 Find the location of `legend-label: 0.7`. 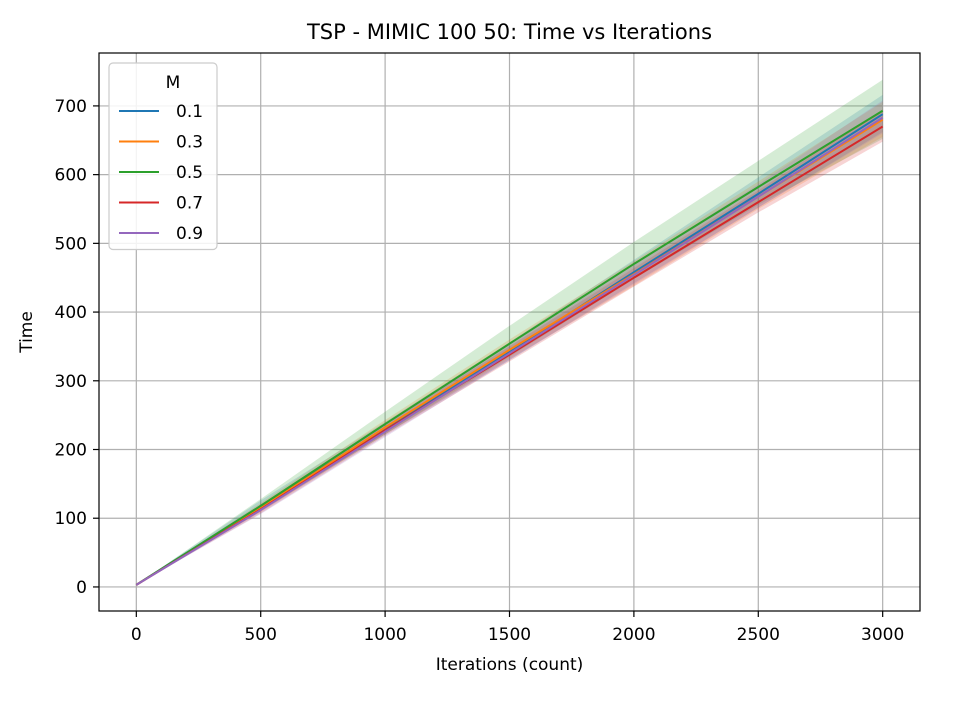

legend-label: 0.7 is located at coordinates (189, 204).